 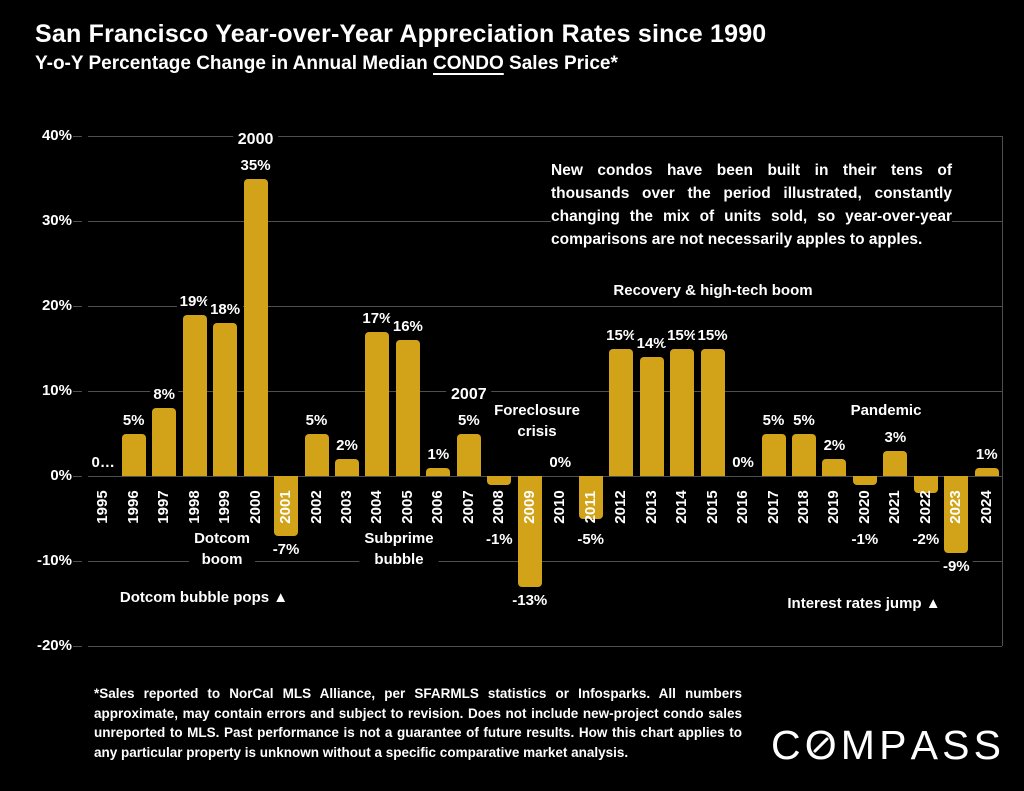 I want to click on x-axis-label-2020: 2020, so click(x=864, y=507).